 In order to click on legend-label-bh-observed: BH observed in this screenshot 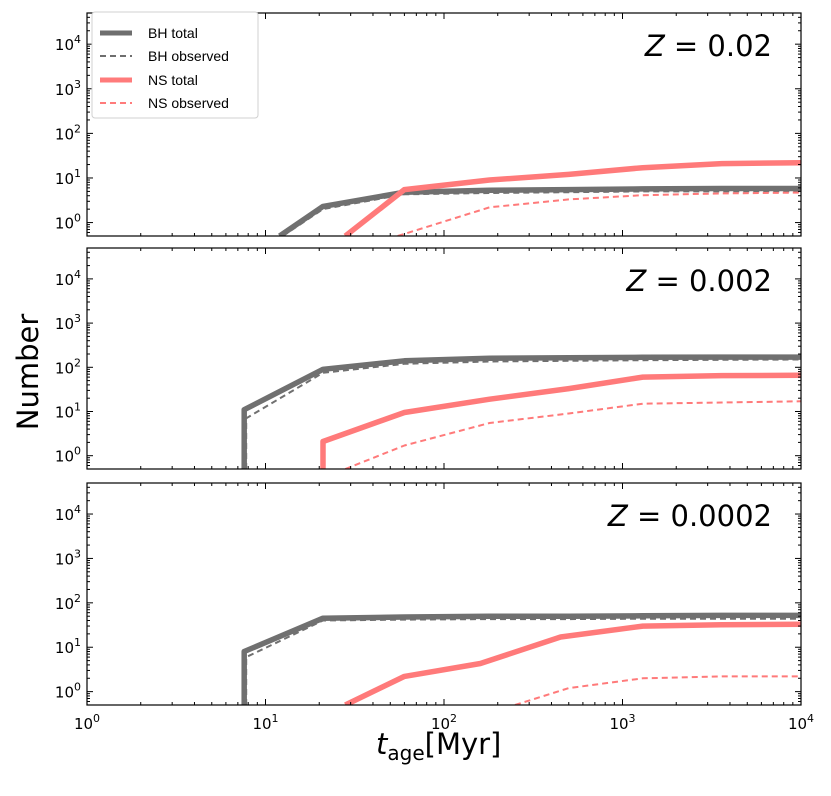, I will do `click(188, 56)`.